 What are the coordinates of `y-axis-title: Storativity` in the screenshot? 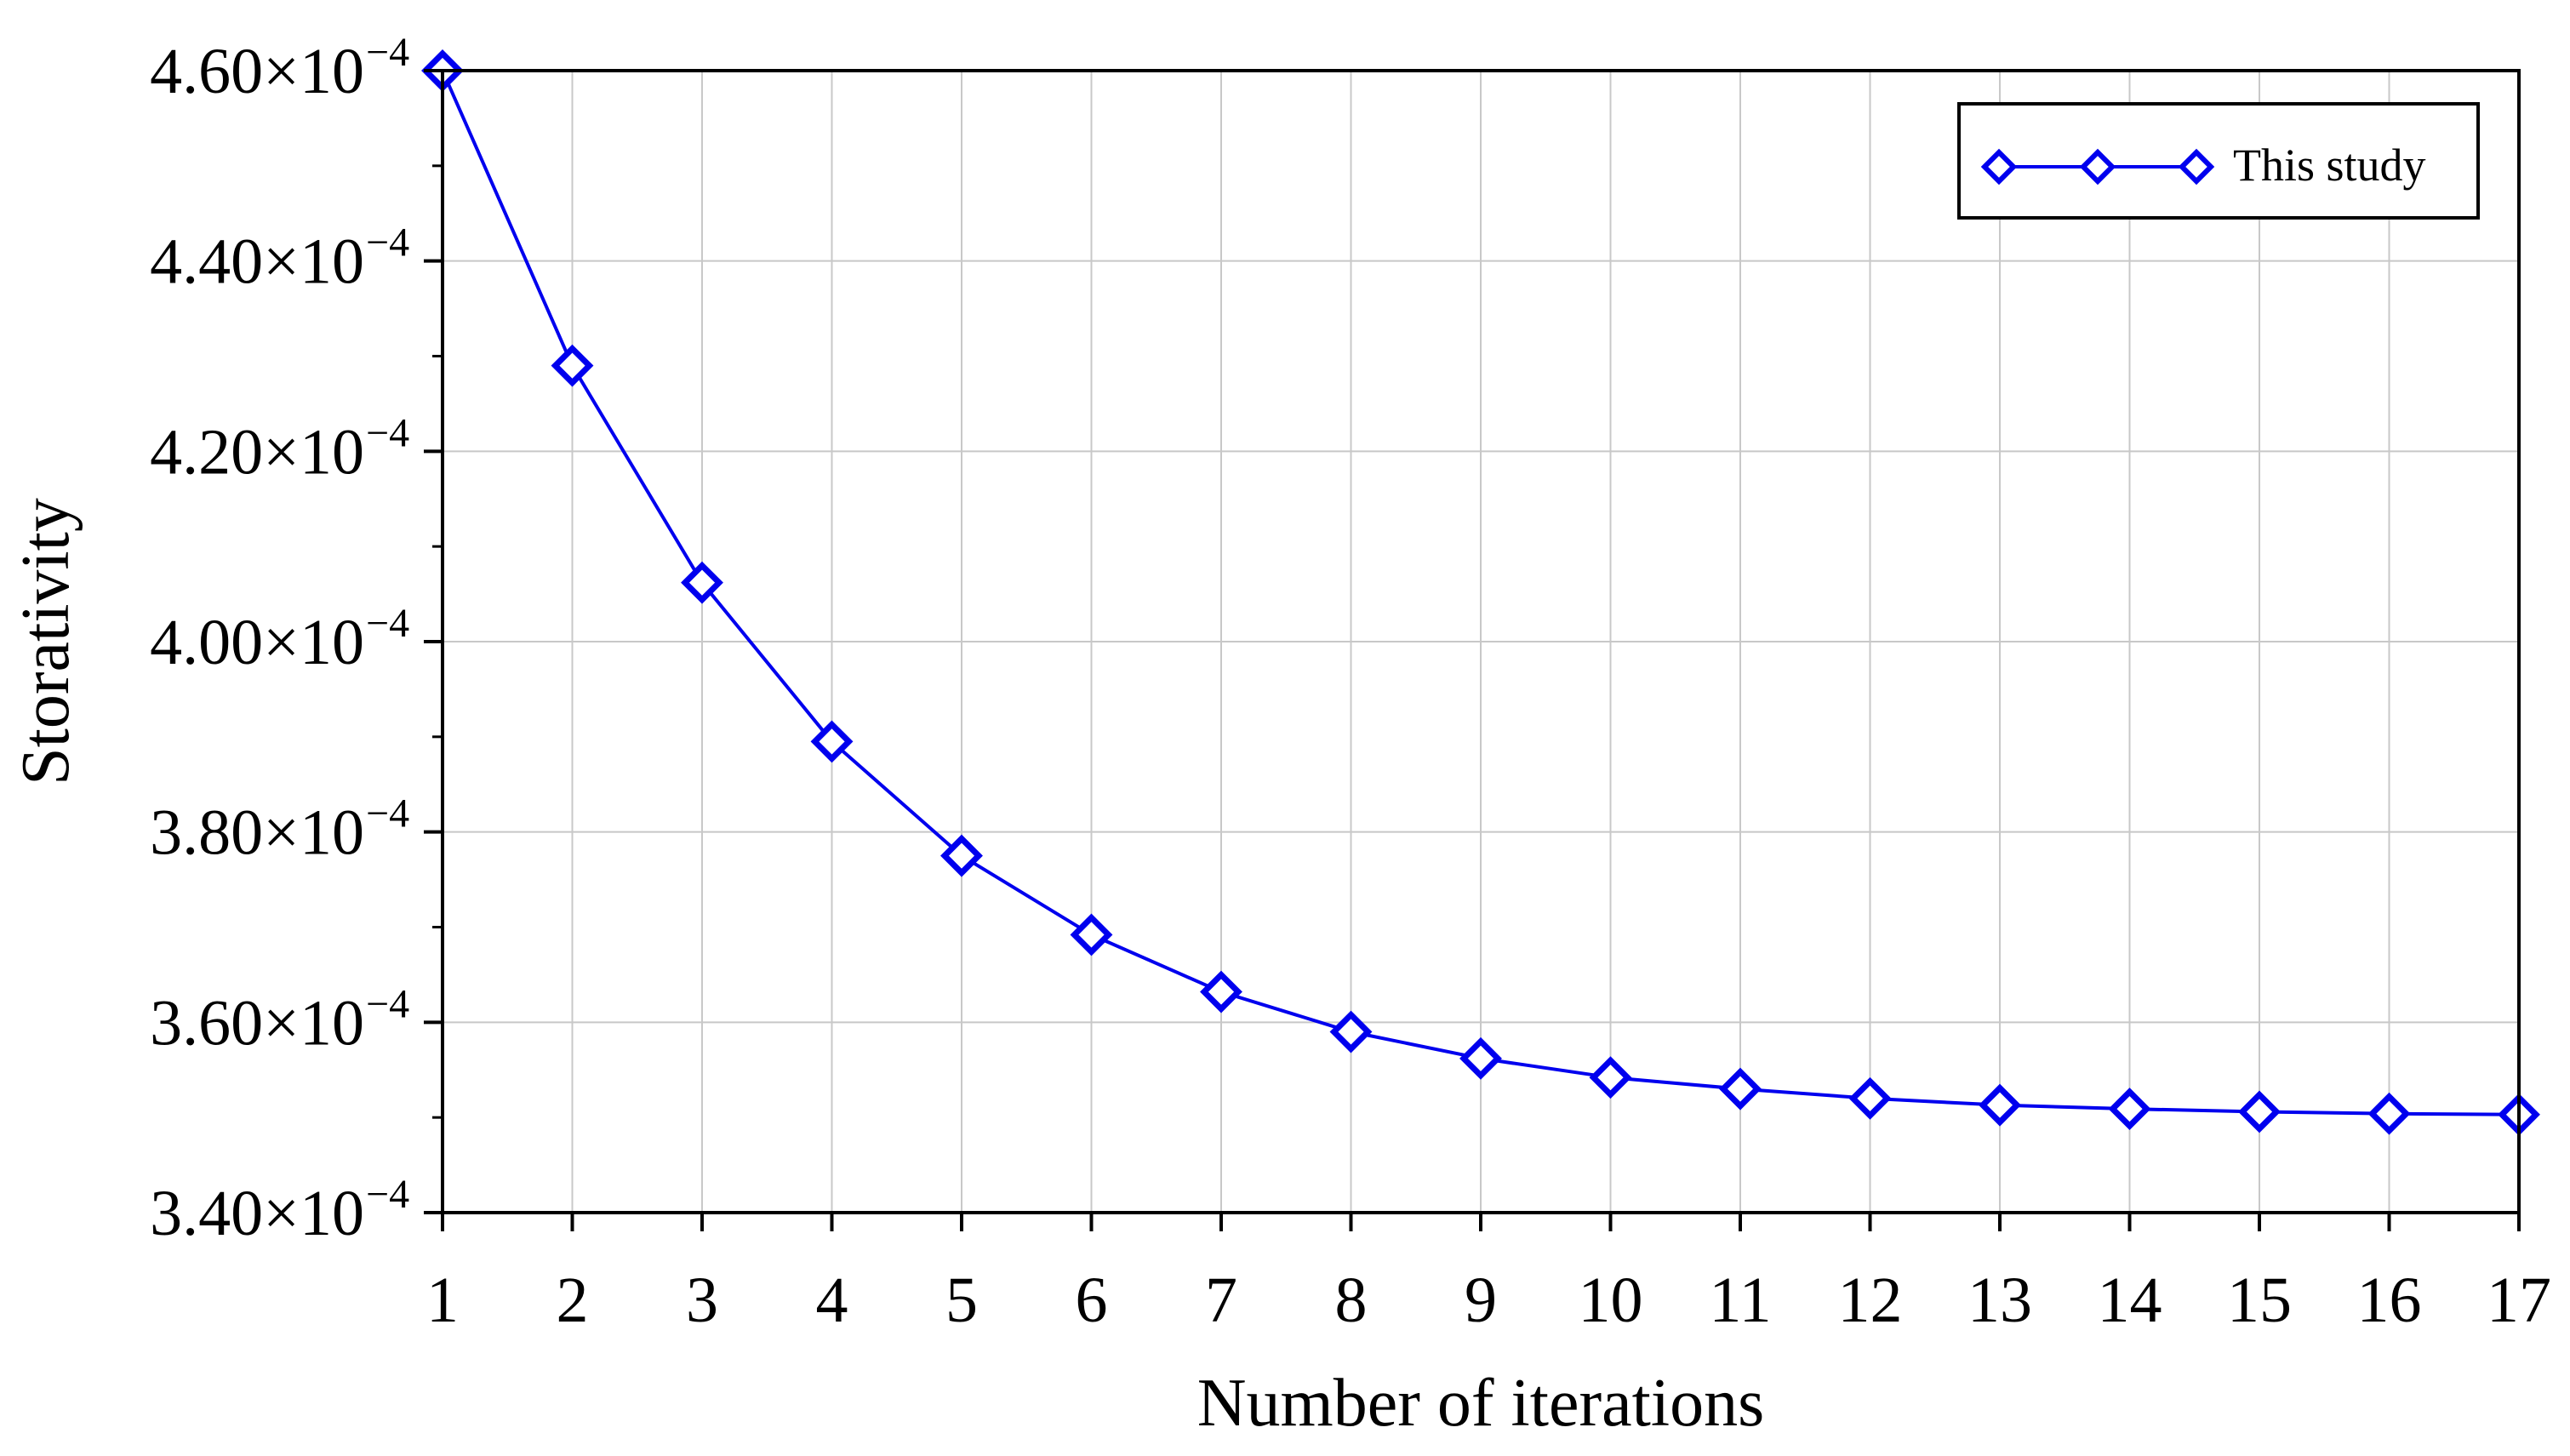 It's located at (46, 641).